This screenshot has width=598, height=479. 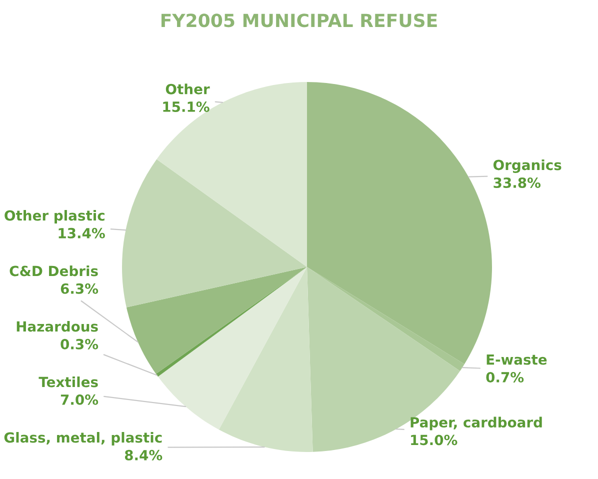 What do you see at coordinates (54, 217) in the screenshot?
I see `slice-label: Other plastic` at bounding box center [54, 217].